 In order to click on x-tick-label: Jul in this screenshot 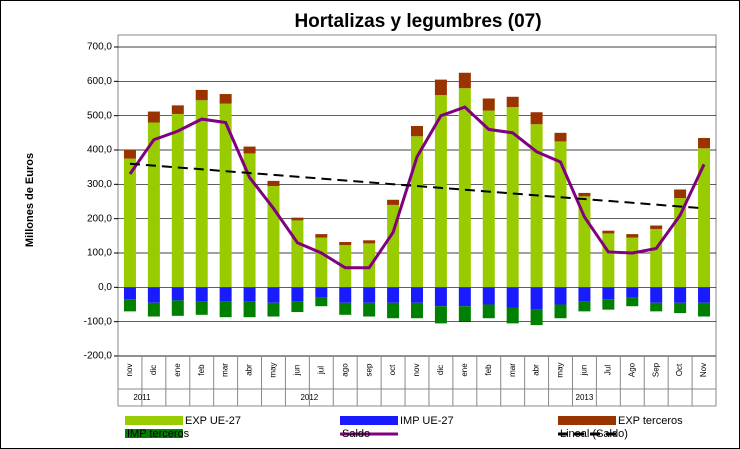, I will do `click(607, 370)`.